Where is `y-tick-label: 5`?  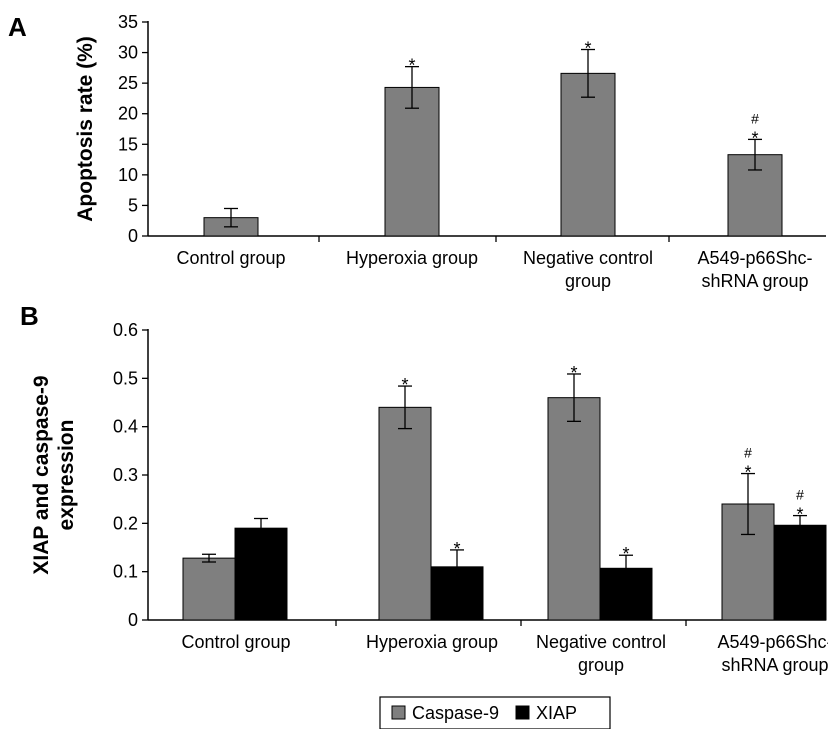
y-tick-label: 5 is located at coordinates (133, 205).